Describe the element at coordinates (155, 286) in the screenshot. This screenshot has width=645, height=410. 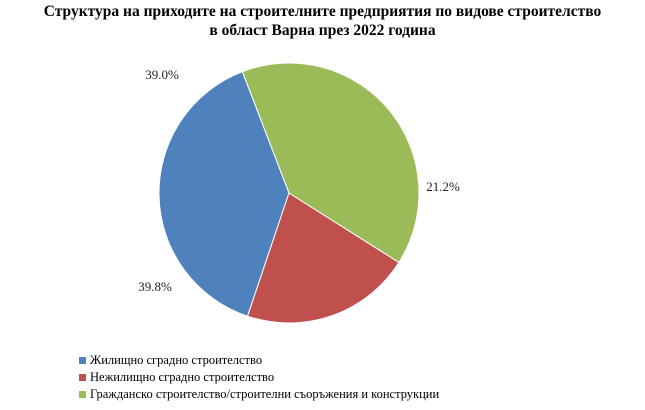
I see `data-label-civil-engineering: 39.8%` at that location.